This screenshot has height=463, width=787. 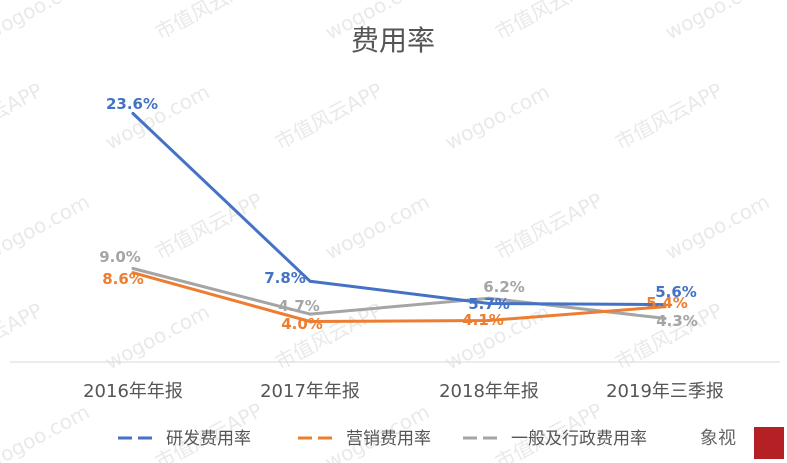 I want to click on data-label: 5.4%, so click(x=667, y=303).